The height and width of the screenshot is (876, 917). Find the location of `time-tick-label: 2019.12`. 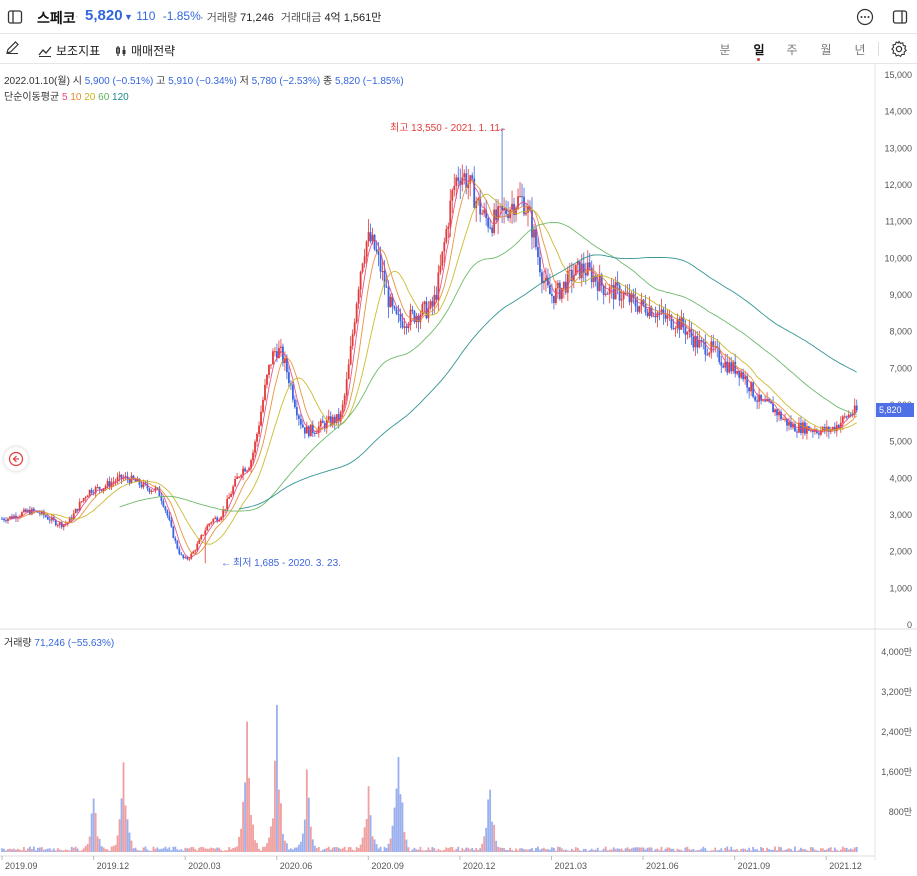

time-tick-label: 2019.12 is located at coordinates (113, 866).